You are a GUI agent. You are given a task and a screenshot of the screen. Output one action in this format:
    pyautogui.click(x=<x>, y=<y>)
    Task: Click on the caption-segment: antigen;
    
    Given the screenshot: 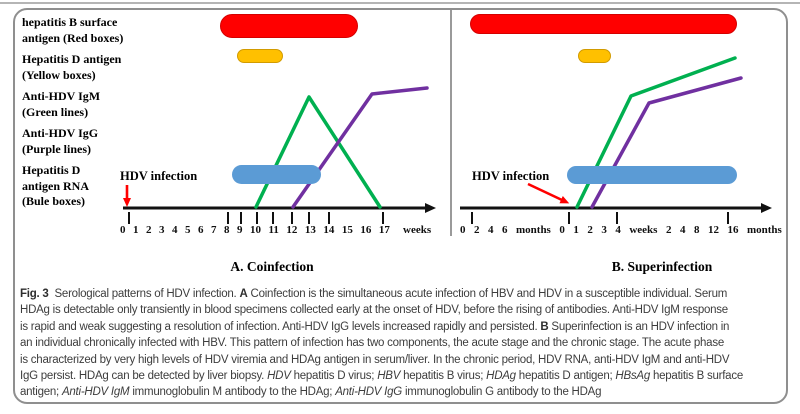 What is the action you would take?
    pyautogui.click(x=41, y=392)
    